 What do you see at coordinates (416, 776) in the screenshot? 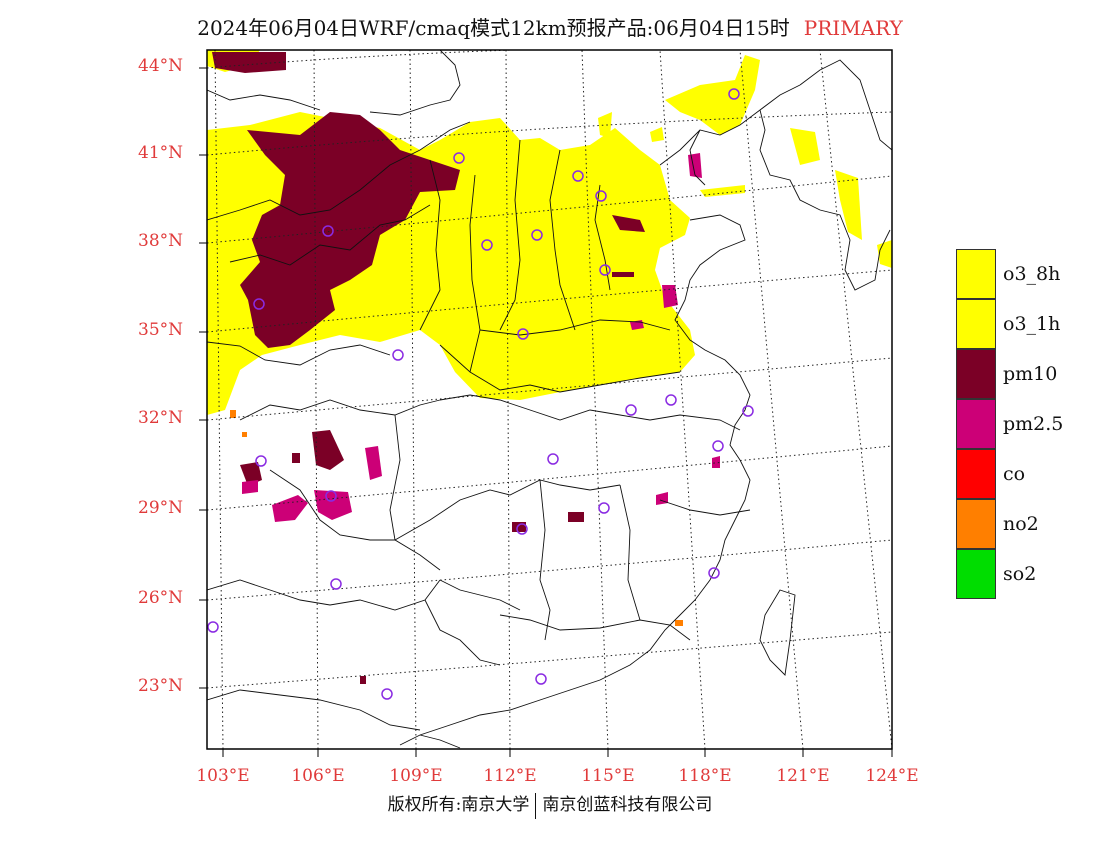
I see `lon-label-109: 109°E` at bounding box center [416, 776].